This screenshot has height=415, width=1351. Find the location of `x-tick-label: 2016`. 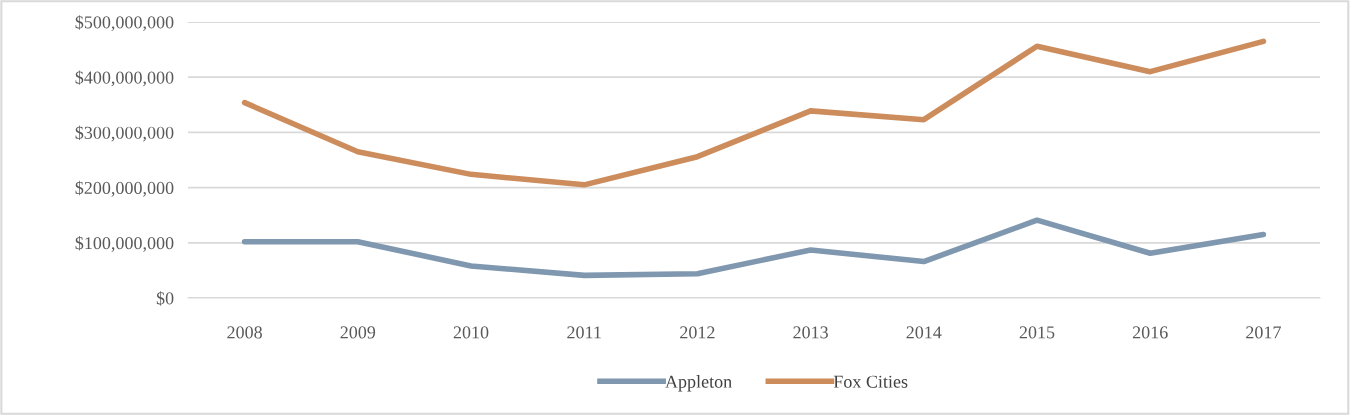

x-tick-label: 2016 is located at coordinates (1150, 332).